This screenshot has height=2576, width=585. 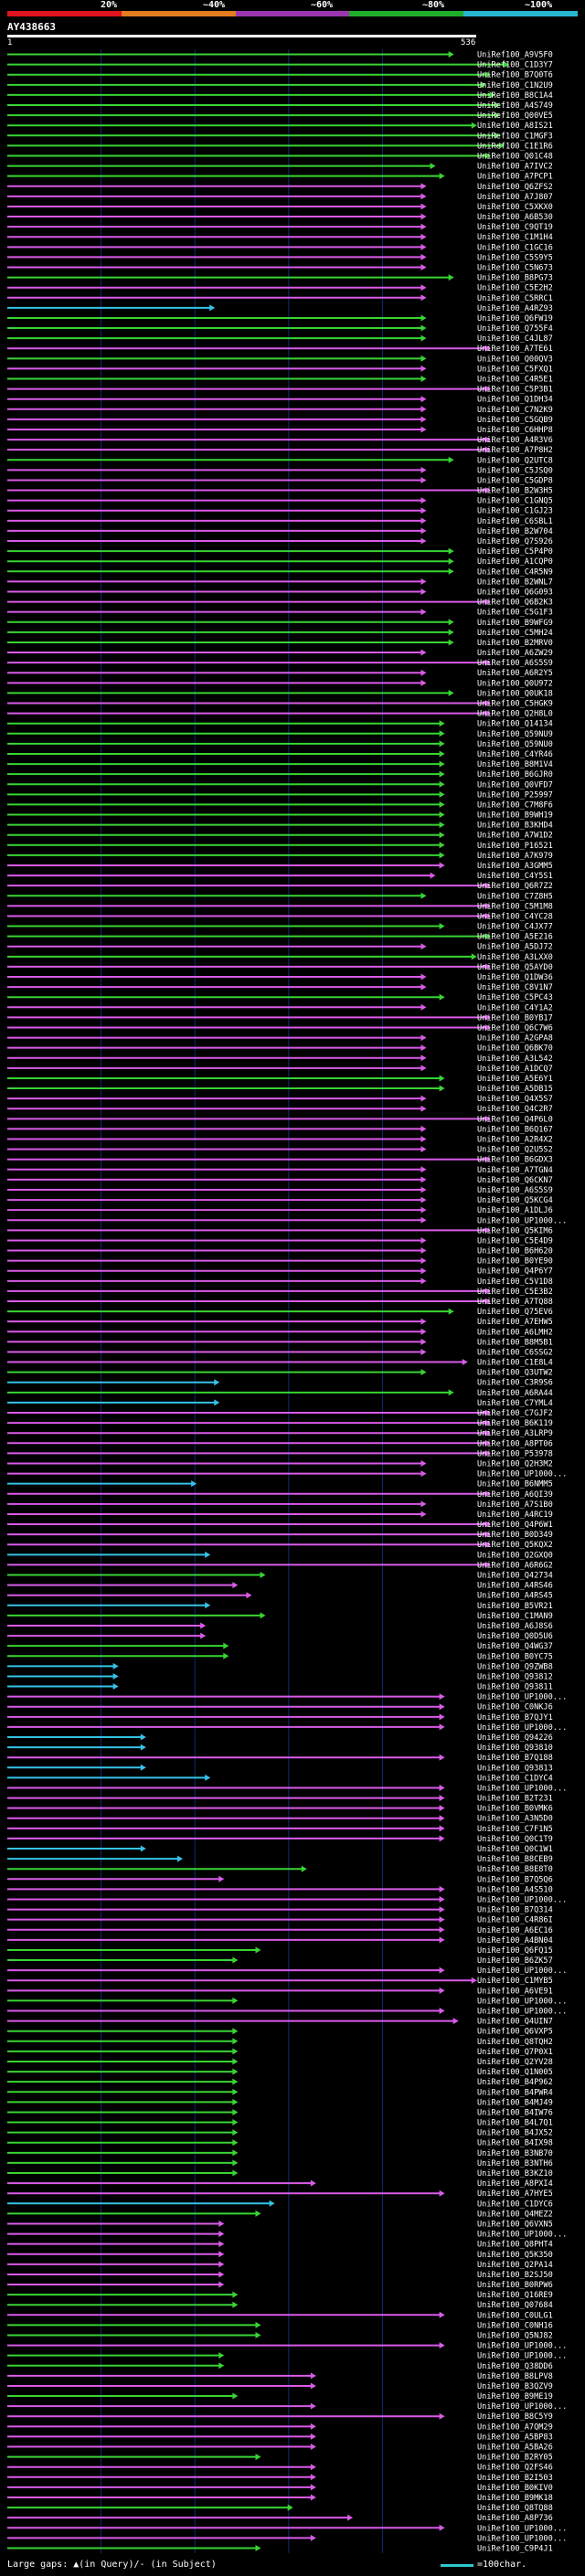 What do you see at coordinates (515, 339) in the screenshot?
I see `hit-label: UniRef100_C4JL87` at bounding box center [515, 339].